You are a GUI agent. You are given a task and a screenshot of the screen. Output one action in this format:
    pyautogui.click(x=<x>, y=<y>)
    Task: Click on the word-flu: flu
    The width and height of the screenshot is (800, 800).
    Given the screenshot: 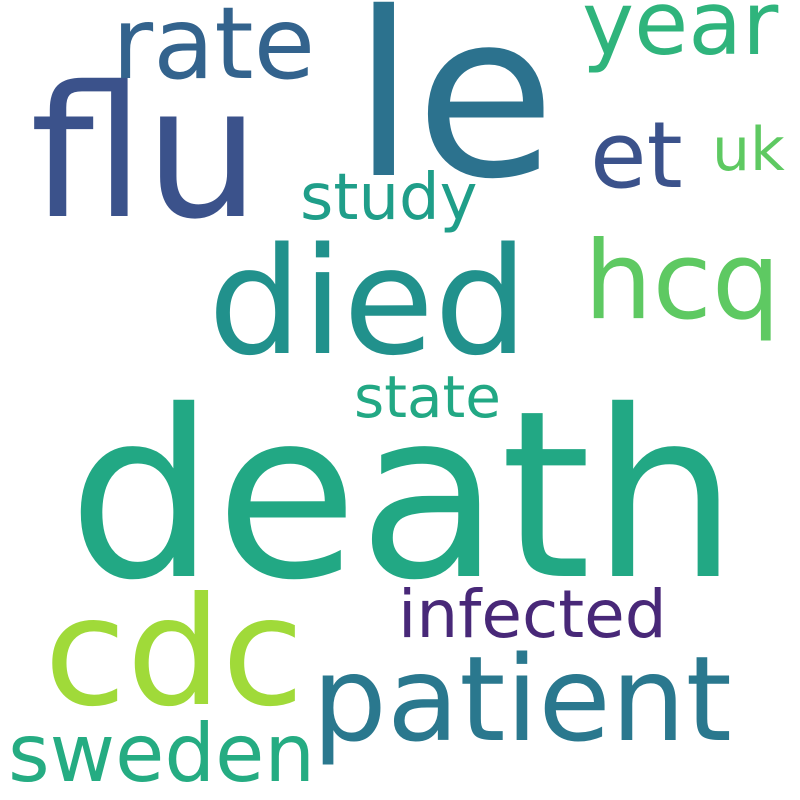 What is the action you would take?
    pyautogui.click(x=145, y=153)
    